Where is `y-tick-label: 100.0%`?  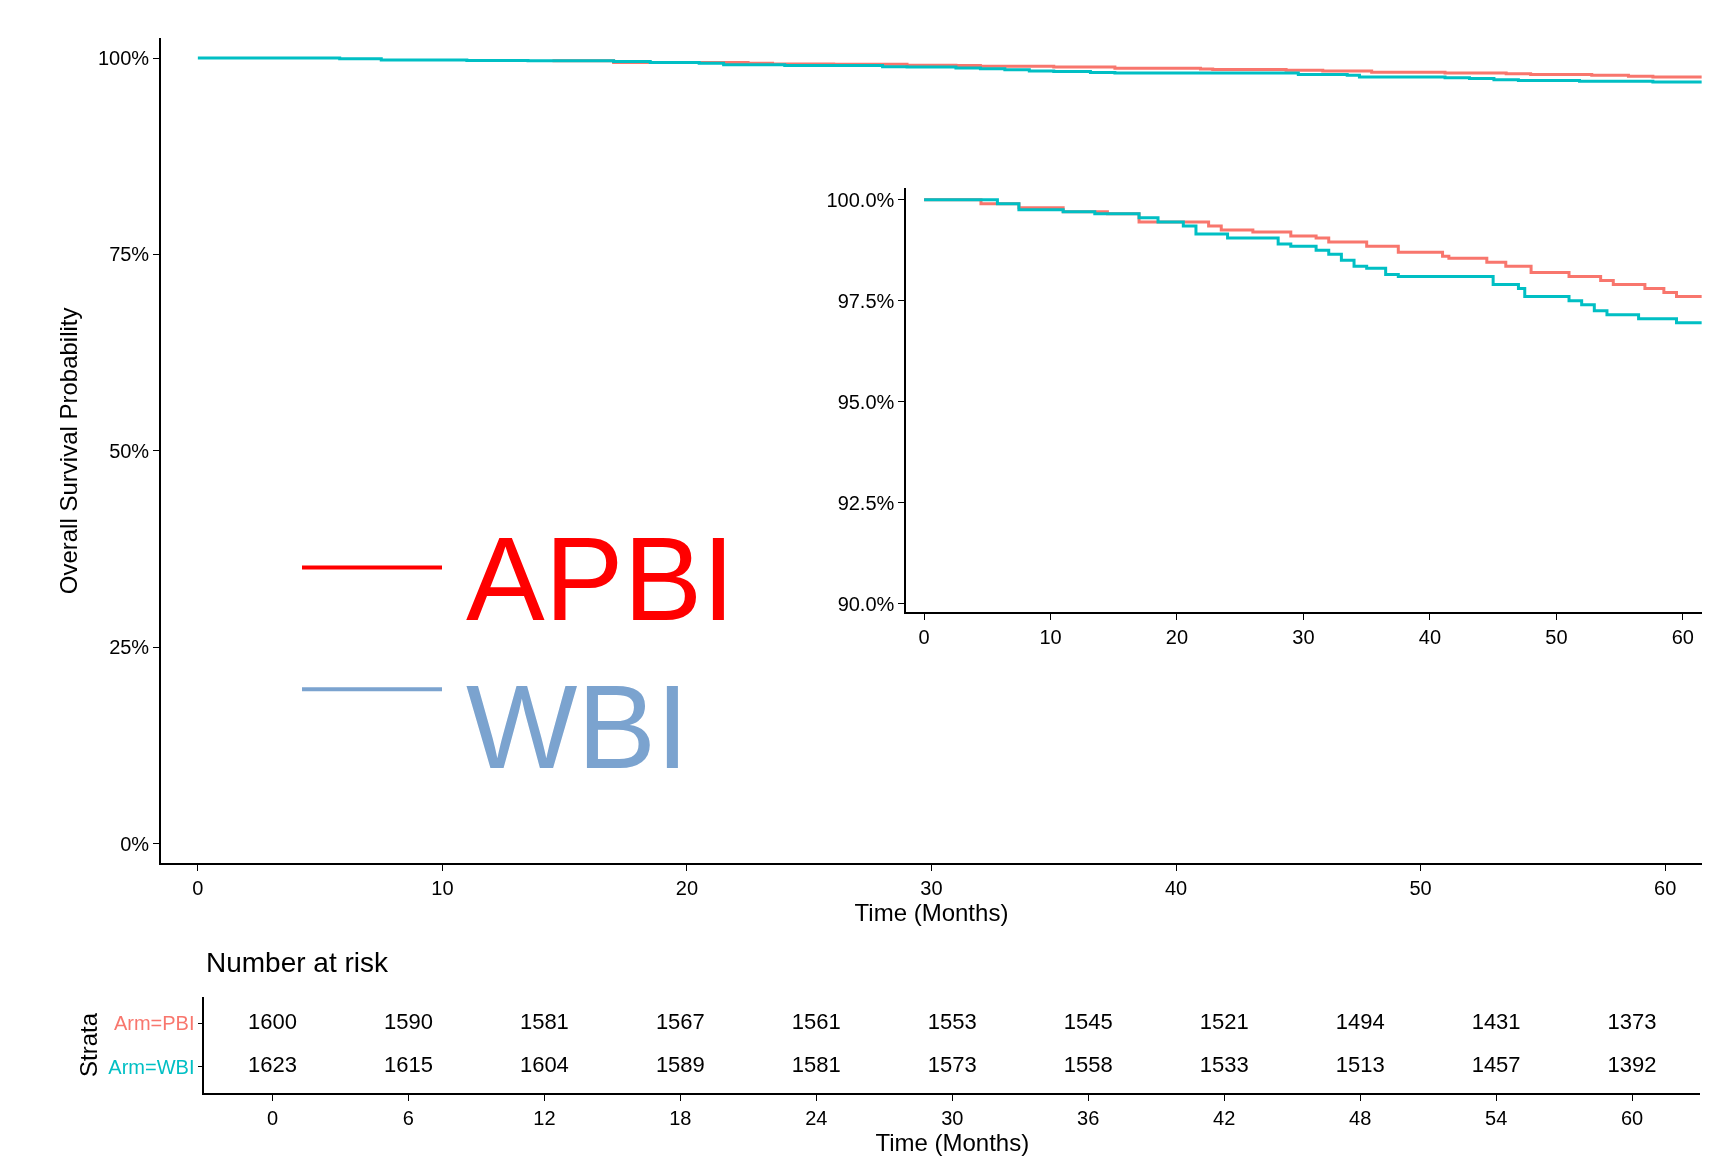 y-tick-label: 100.0% is located at coordinates (860, 199).